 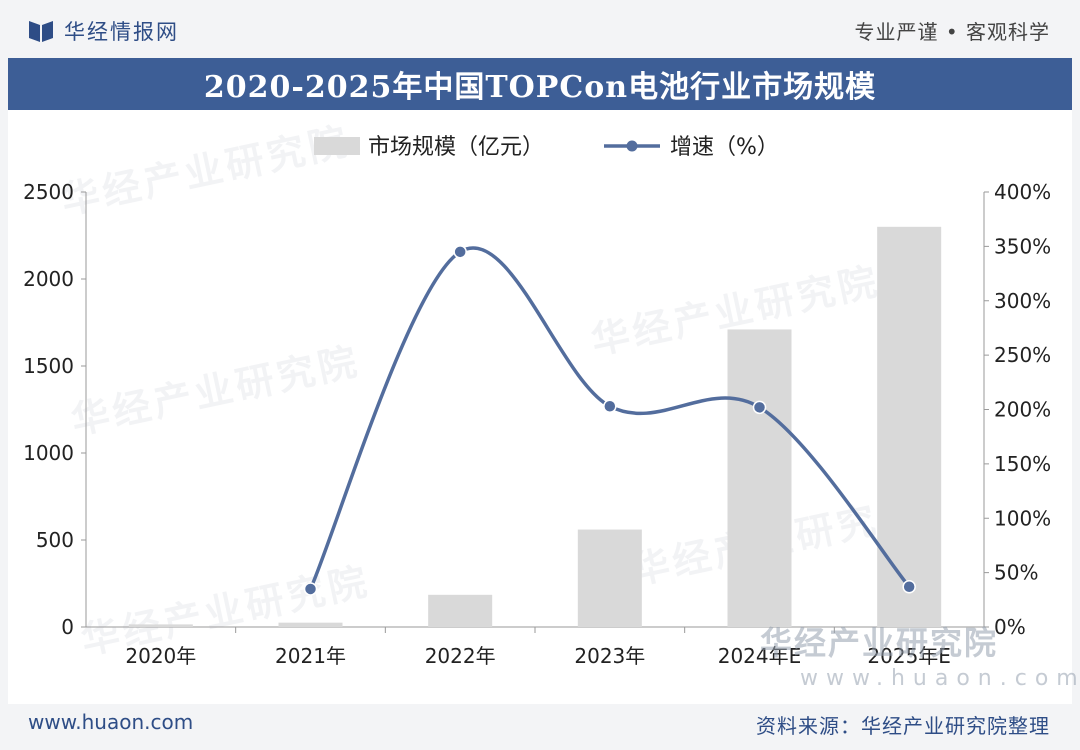 I want to click on y-left-tick-label: 500, so click(x=55, y=540).